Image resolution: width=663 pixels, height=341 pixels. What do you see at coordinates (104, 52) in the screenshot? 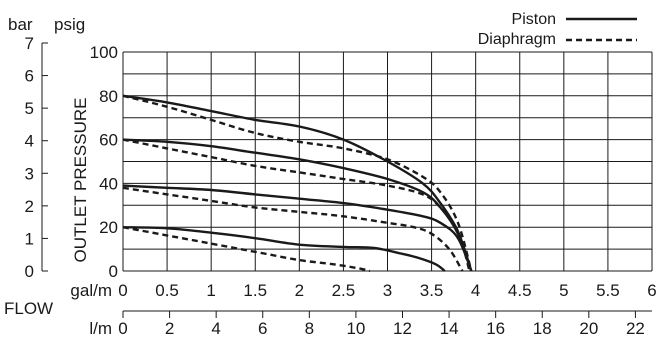
I see `psig-tick-label-5: 100` at bounding box center [104, 52].